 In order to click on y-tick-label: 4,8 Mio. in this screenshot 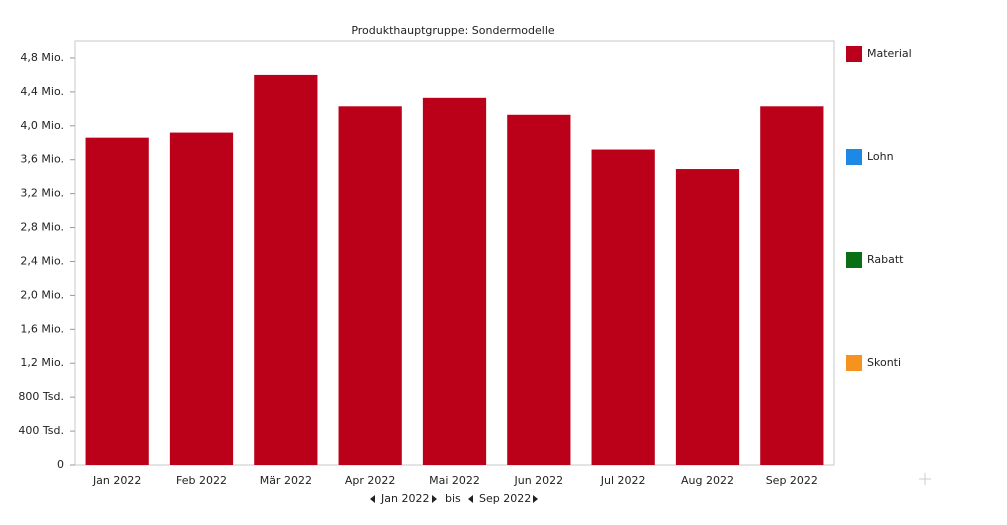, I will do `click(42, 57)`.